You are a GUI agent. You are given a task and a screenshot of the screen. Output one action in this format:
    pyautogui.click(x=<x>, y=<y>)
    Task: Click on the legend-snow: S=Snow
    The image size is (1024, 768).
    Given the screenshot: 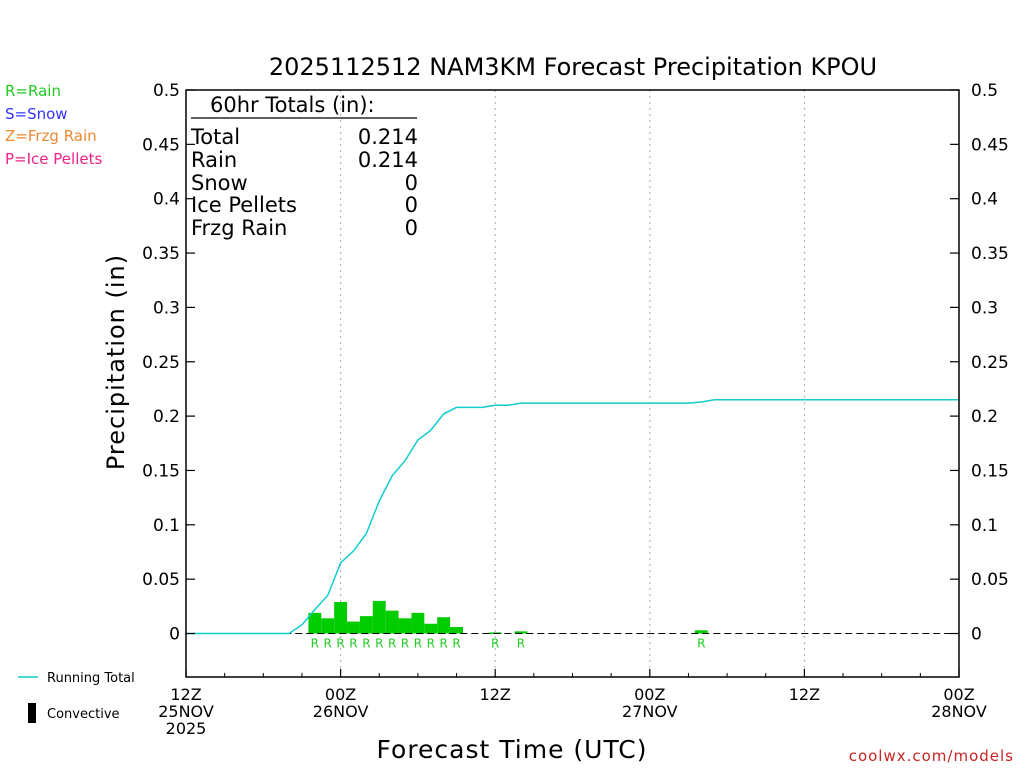 What is the action you would take?
    pyautogui.click(x=36, y=114)
    